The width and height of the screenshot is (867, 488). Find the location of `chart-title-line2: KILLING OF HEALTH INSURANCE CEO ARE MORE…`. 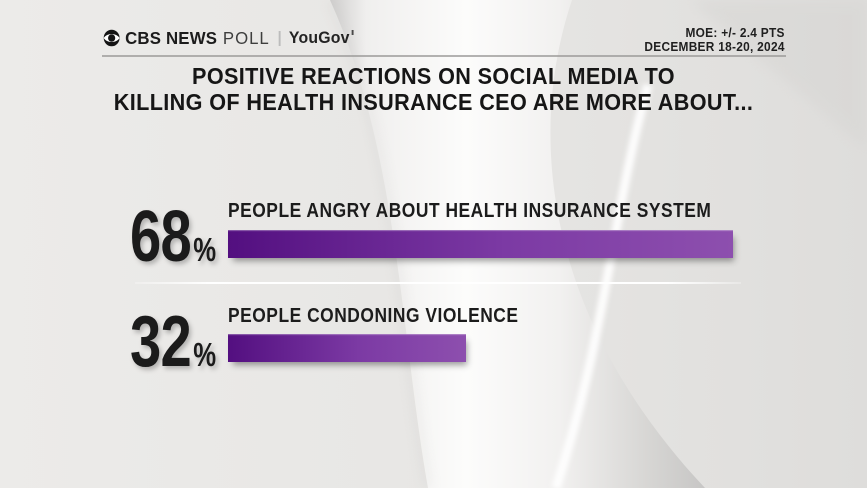

chart-title-line2: KILLING OF HEALTH INSURANCE CEO ARE MORE… is located at coordinates (433, 102).